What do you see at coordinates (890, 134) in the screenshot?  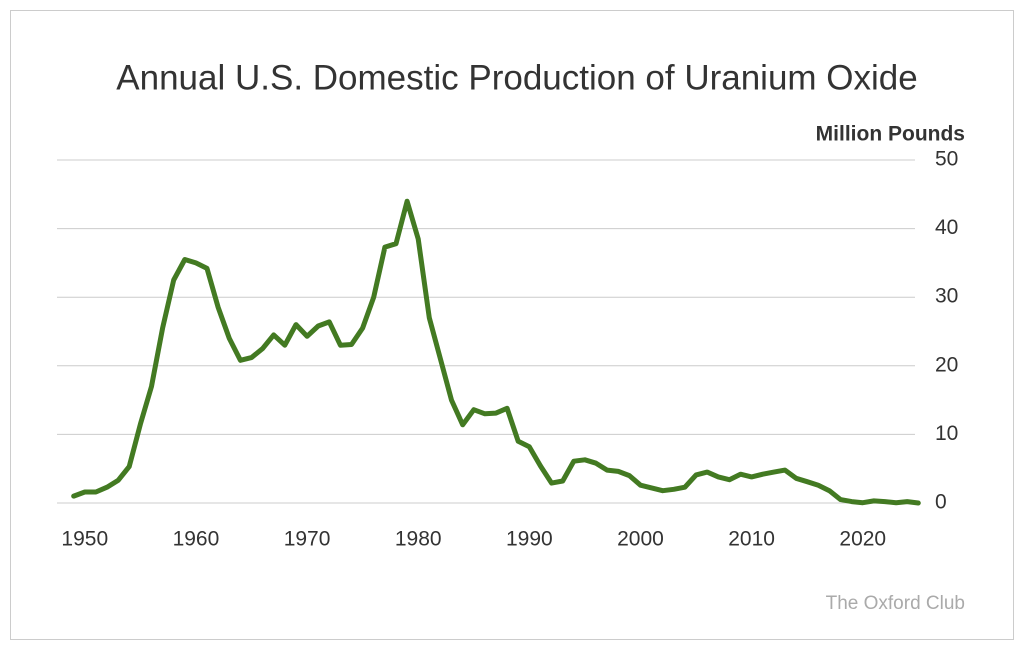 I see `y-axis-label: Million Pounds` at bounding box center [890, 134].